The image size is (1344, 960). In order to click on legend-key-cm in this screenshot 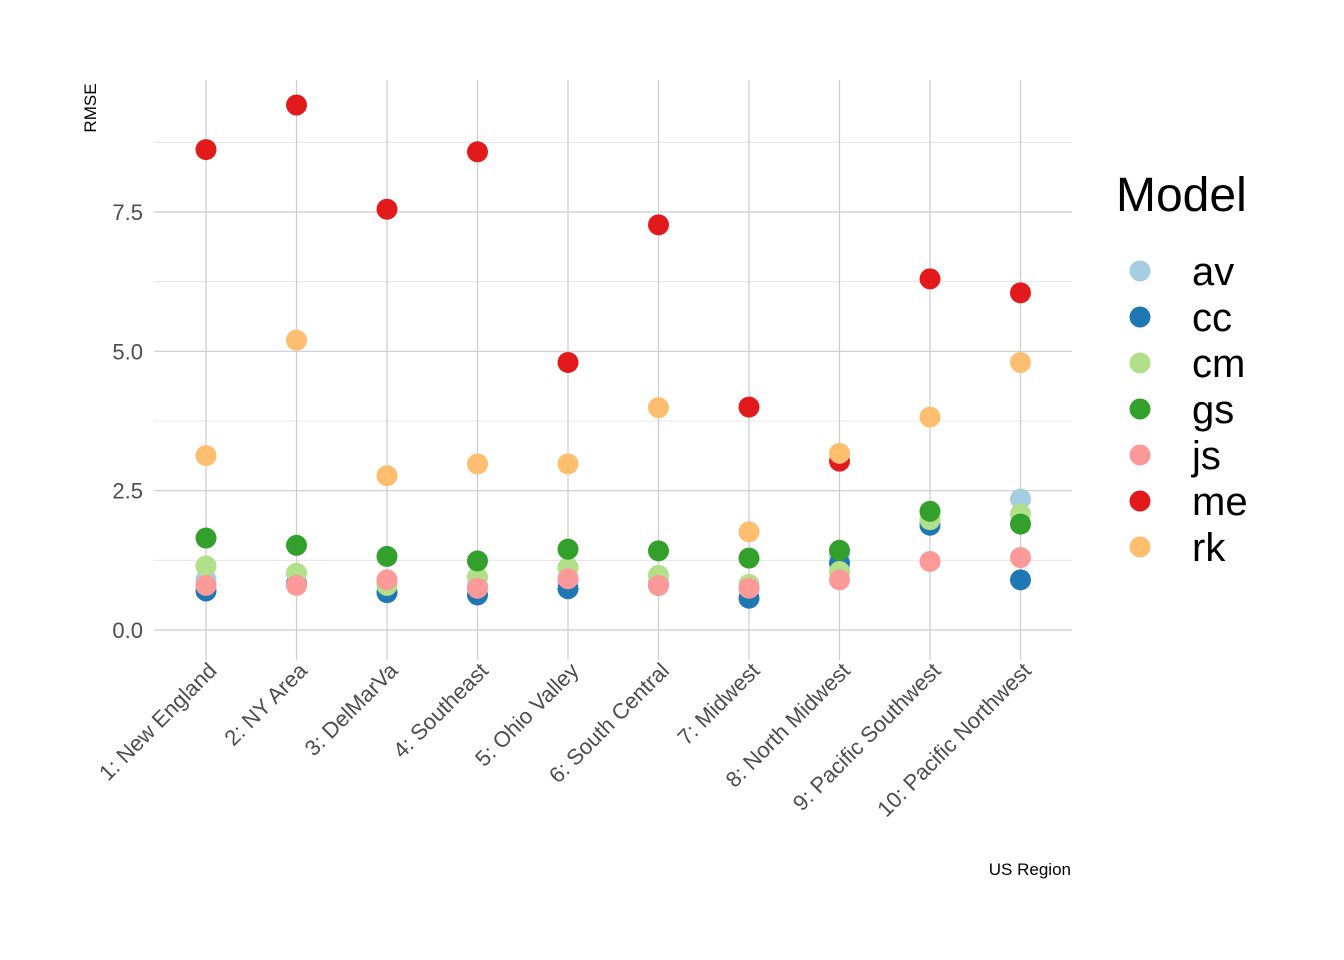, I will do `click(1140, 363)`.